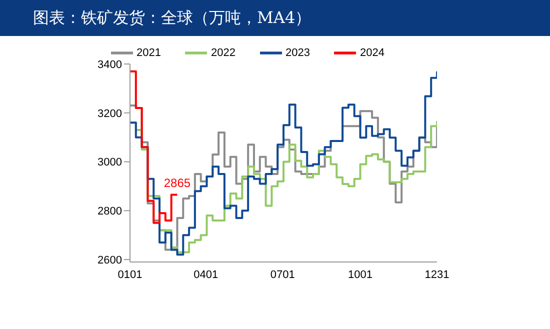  What do you see at coordinates (110, 260) in the screenshot?
I see `y-tick-label: 2600` at bounding box center [110, 260].